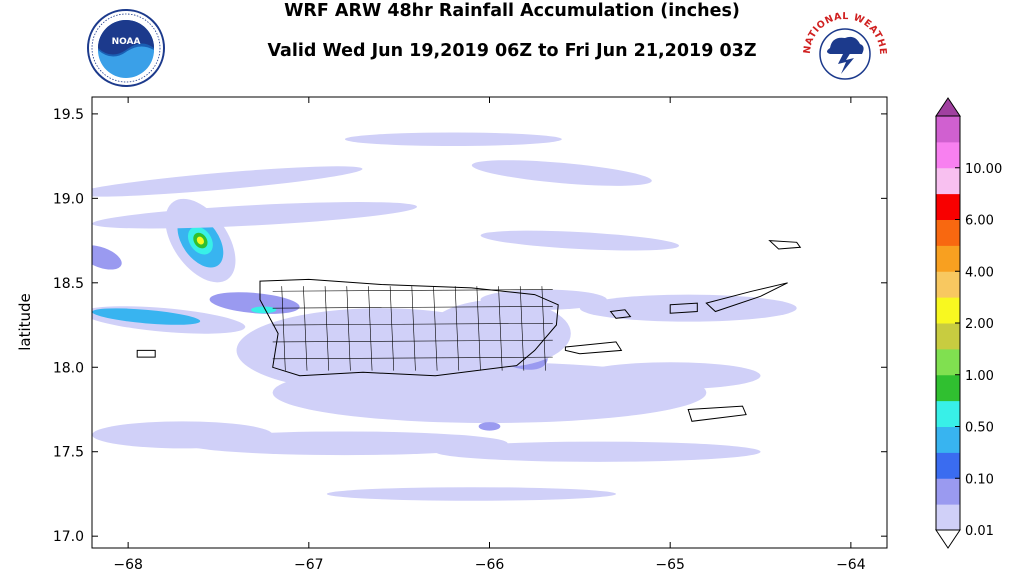  Describe the element at coordinates (979, 428) in the screenshot. I see `colorbar-label: 0.50` at that location.